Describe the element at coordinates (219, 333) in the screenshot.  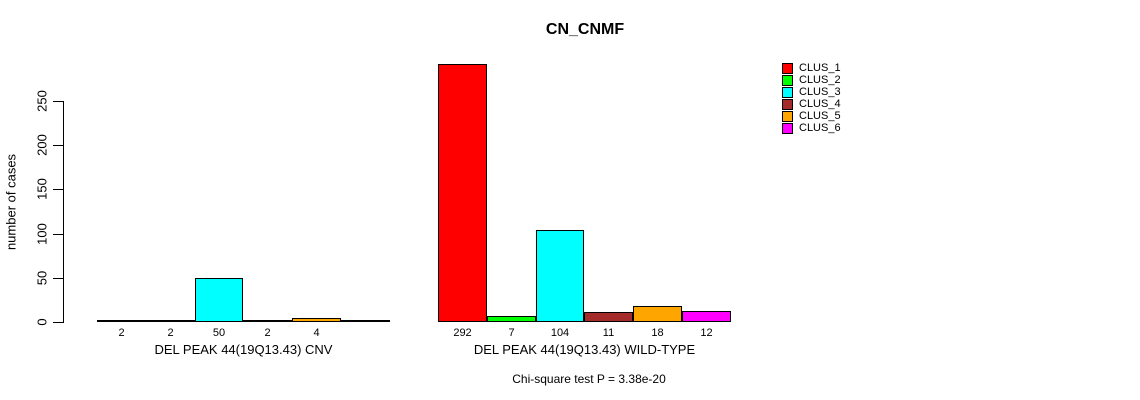
I see `bar-value-label: 50` at that location.